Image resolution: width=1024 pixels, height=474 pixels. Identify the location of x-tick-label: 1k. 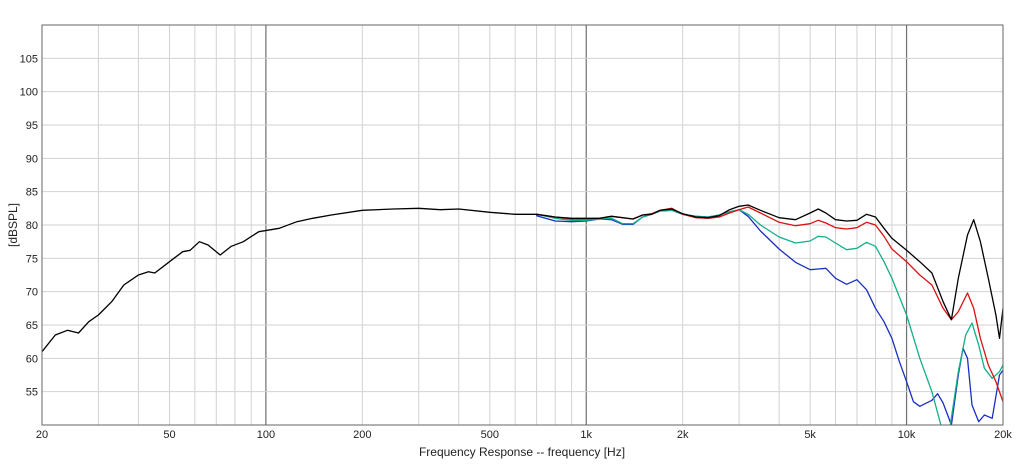
(586, 435).